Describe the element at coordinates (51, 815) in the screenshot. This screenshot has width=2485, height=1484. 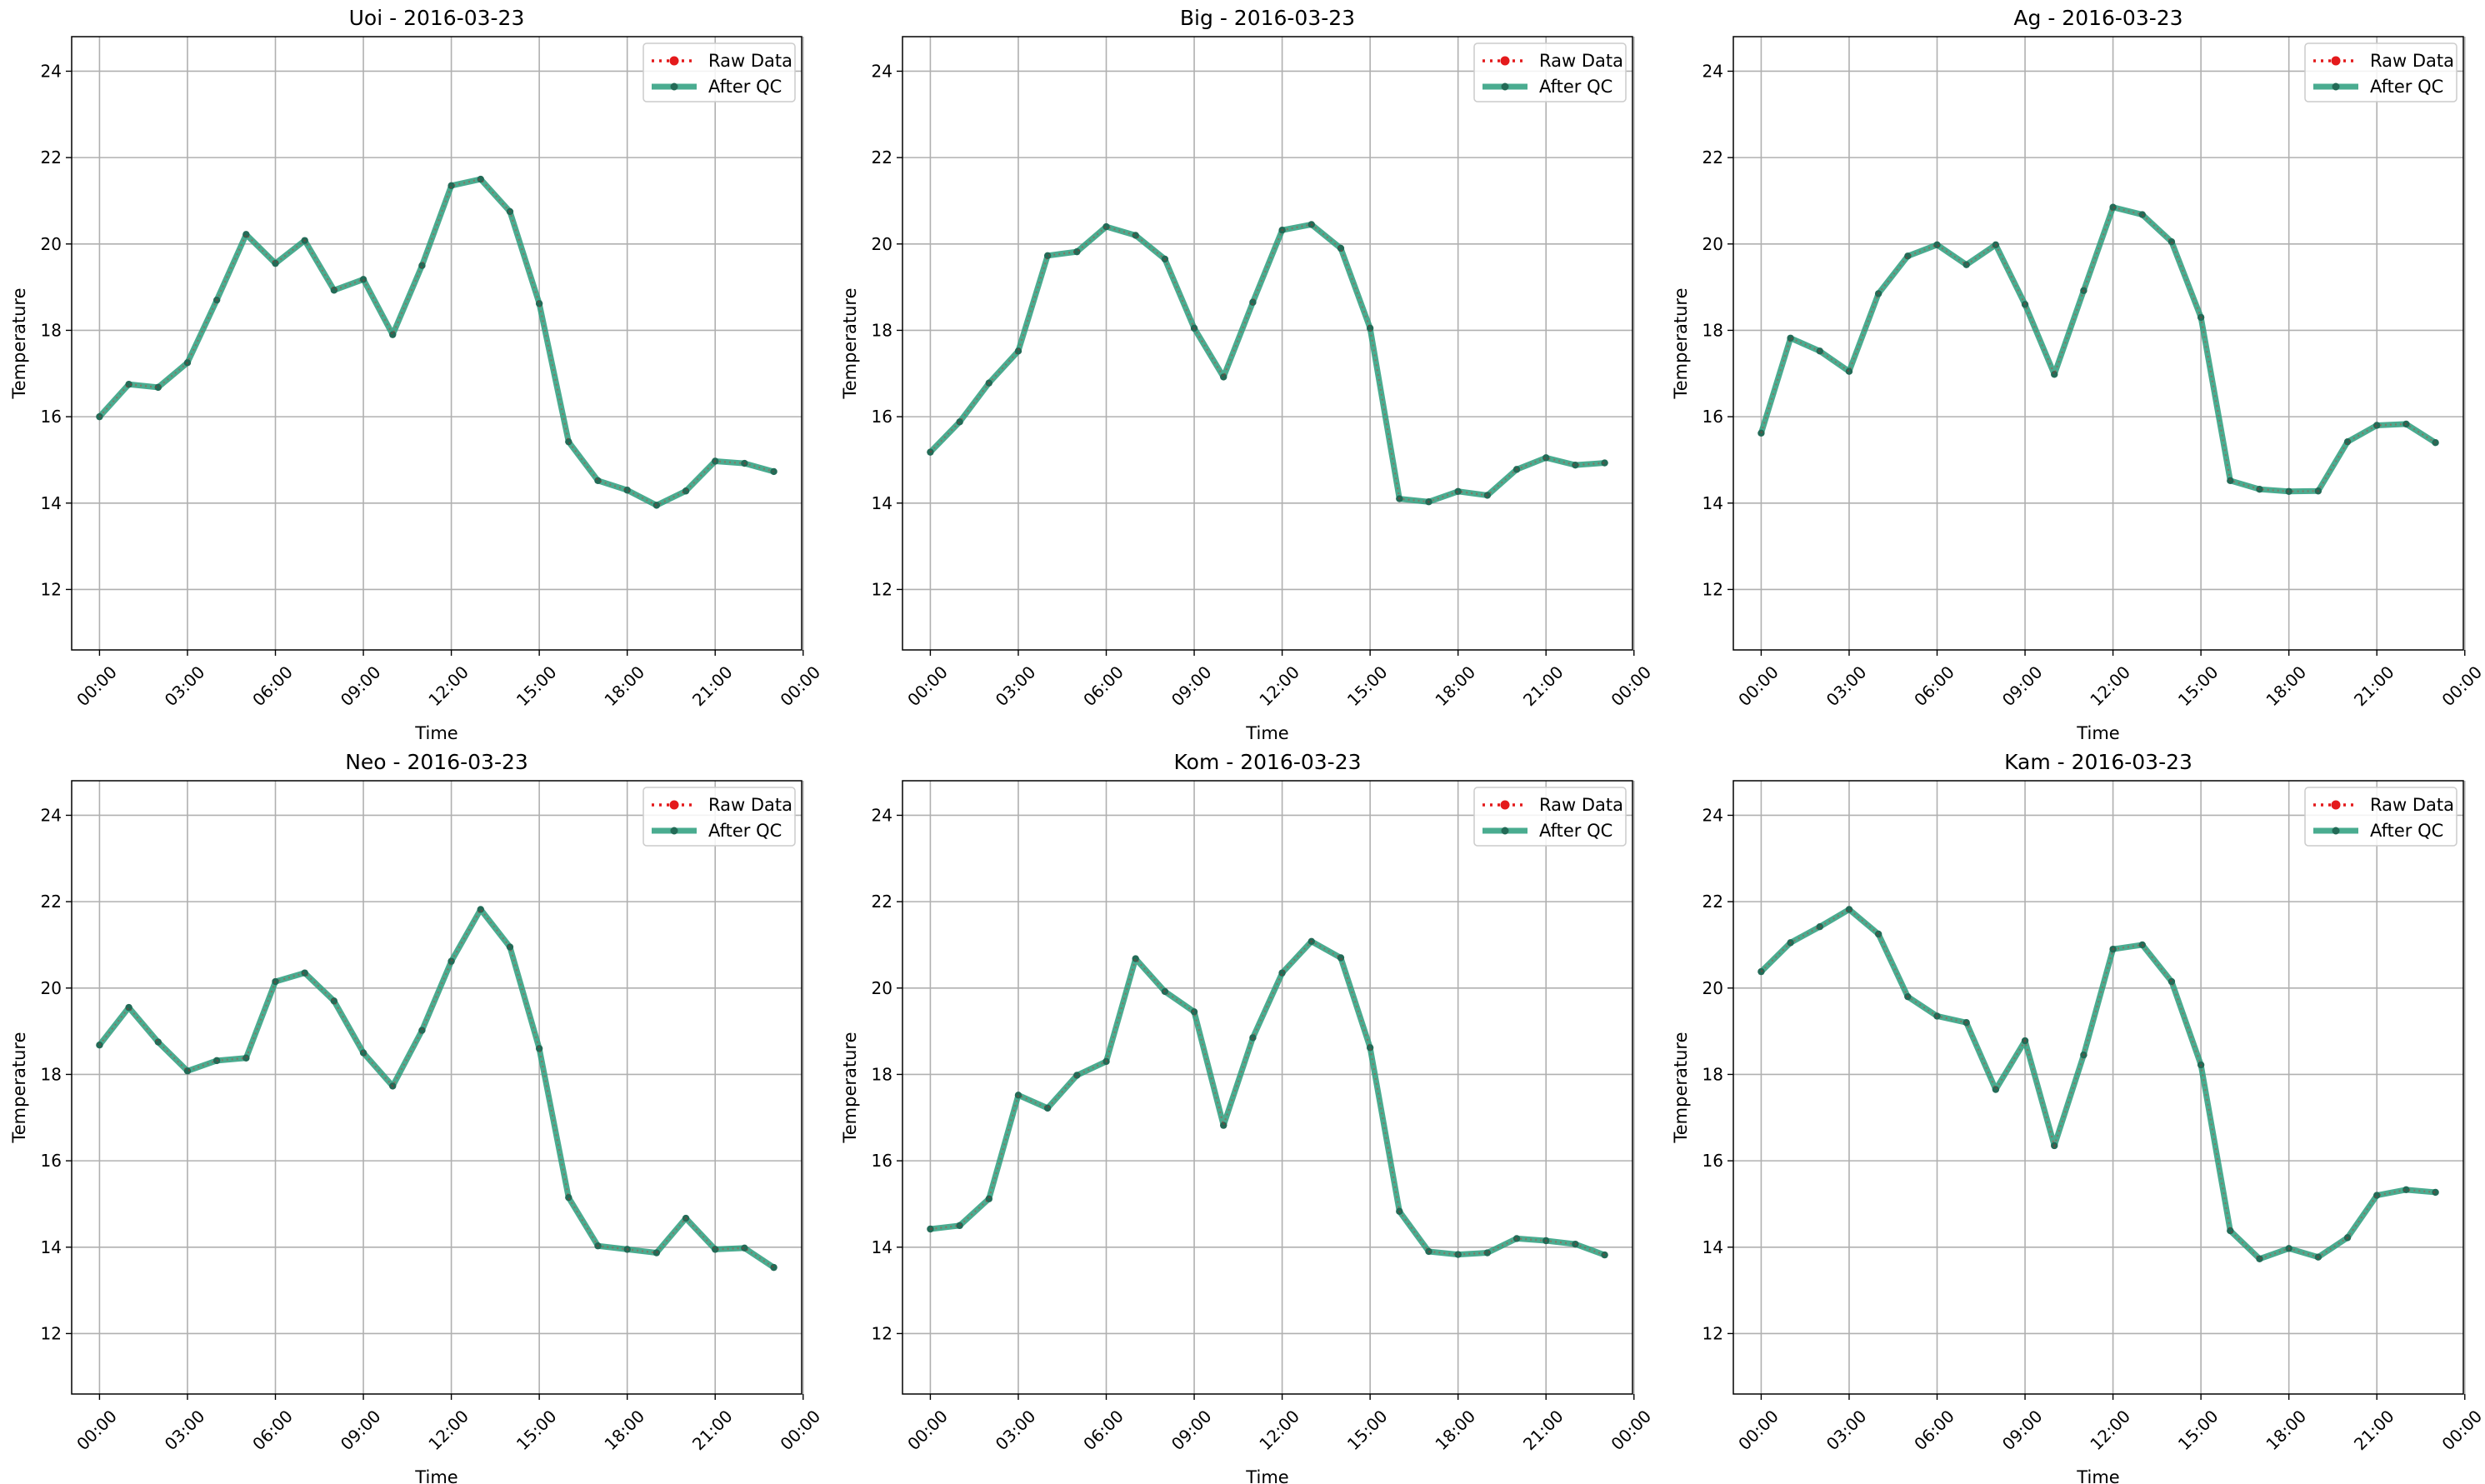
I see `y-tick-label: 24` at that location.